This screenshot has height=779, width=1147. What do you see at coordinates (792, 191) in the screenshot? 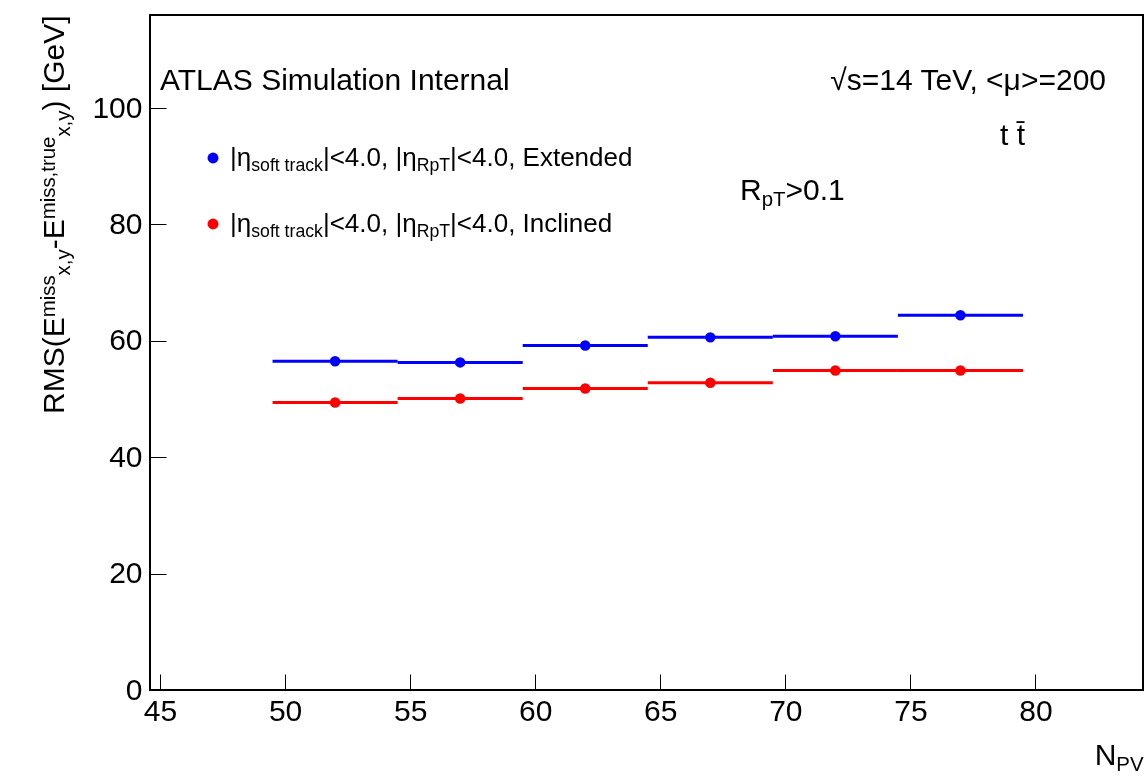
I see `annotation: R$_{pT}$>0.1` at bounding box center [792, 191].